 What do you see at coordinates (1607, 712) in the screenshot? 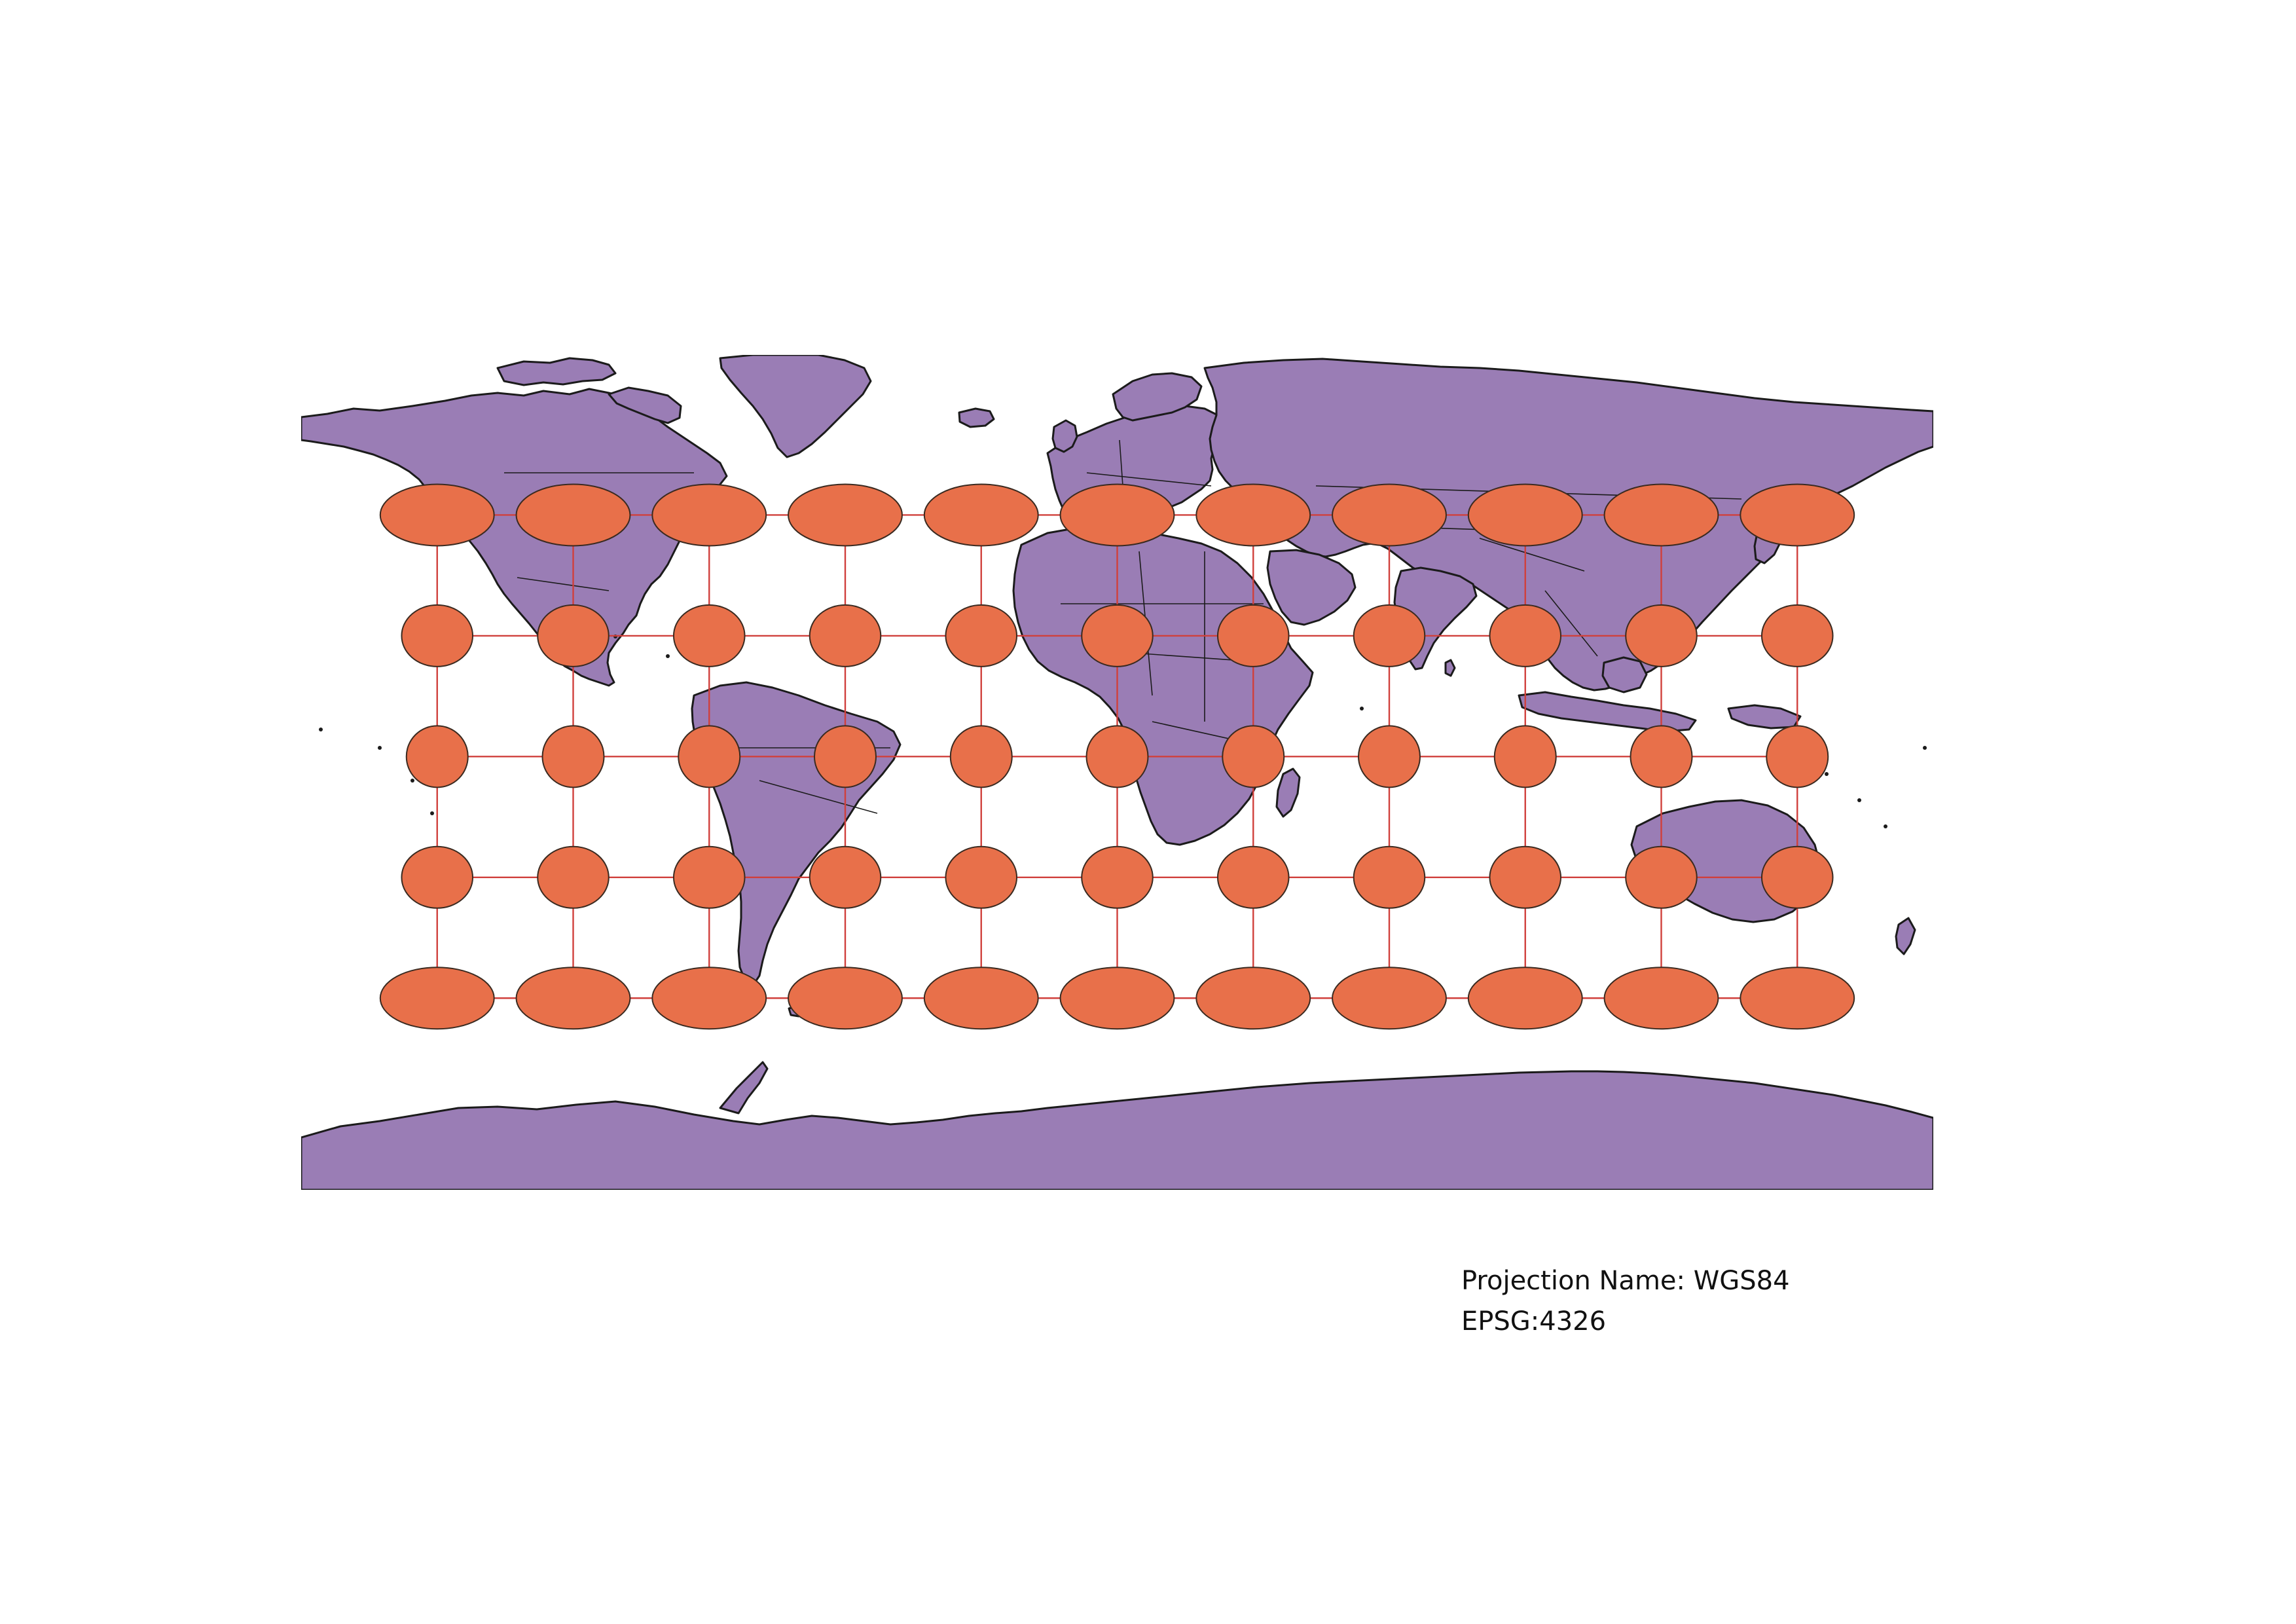
I see `indonesia` at bounding box center [1607, 712].